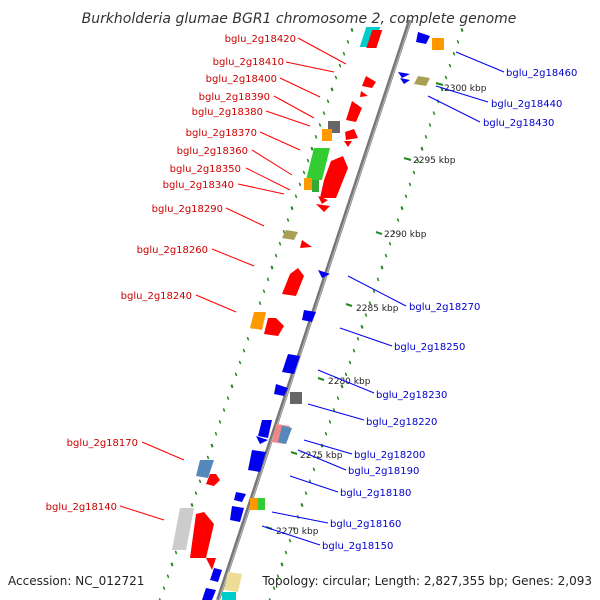  I want to click on gene-label-bglu-2g18460: bglu_2g18460, so click(541, 73).